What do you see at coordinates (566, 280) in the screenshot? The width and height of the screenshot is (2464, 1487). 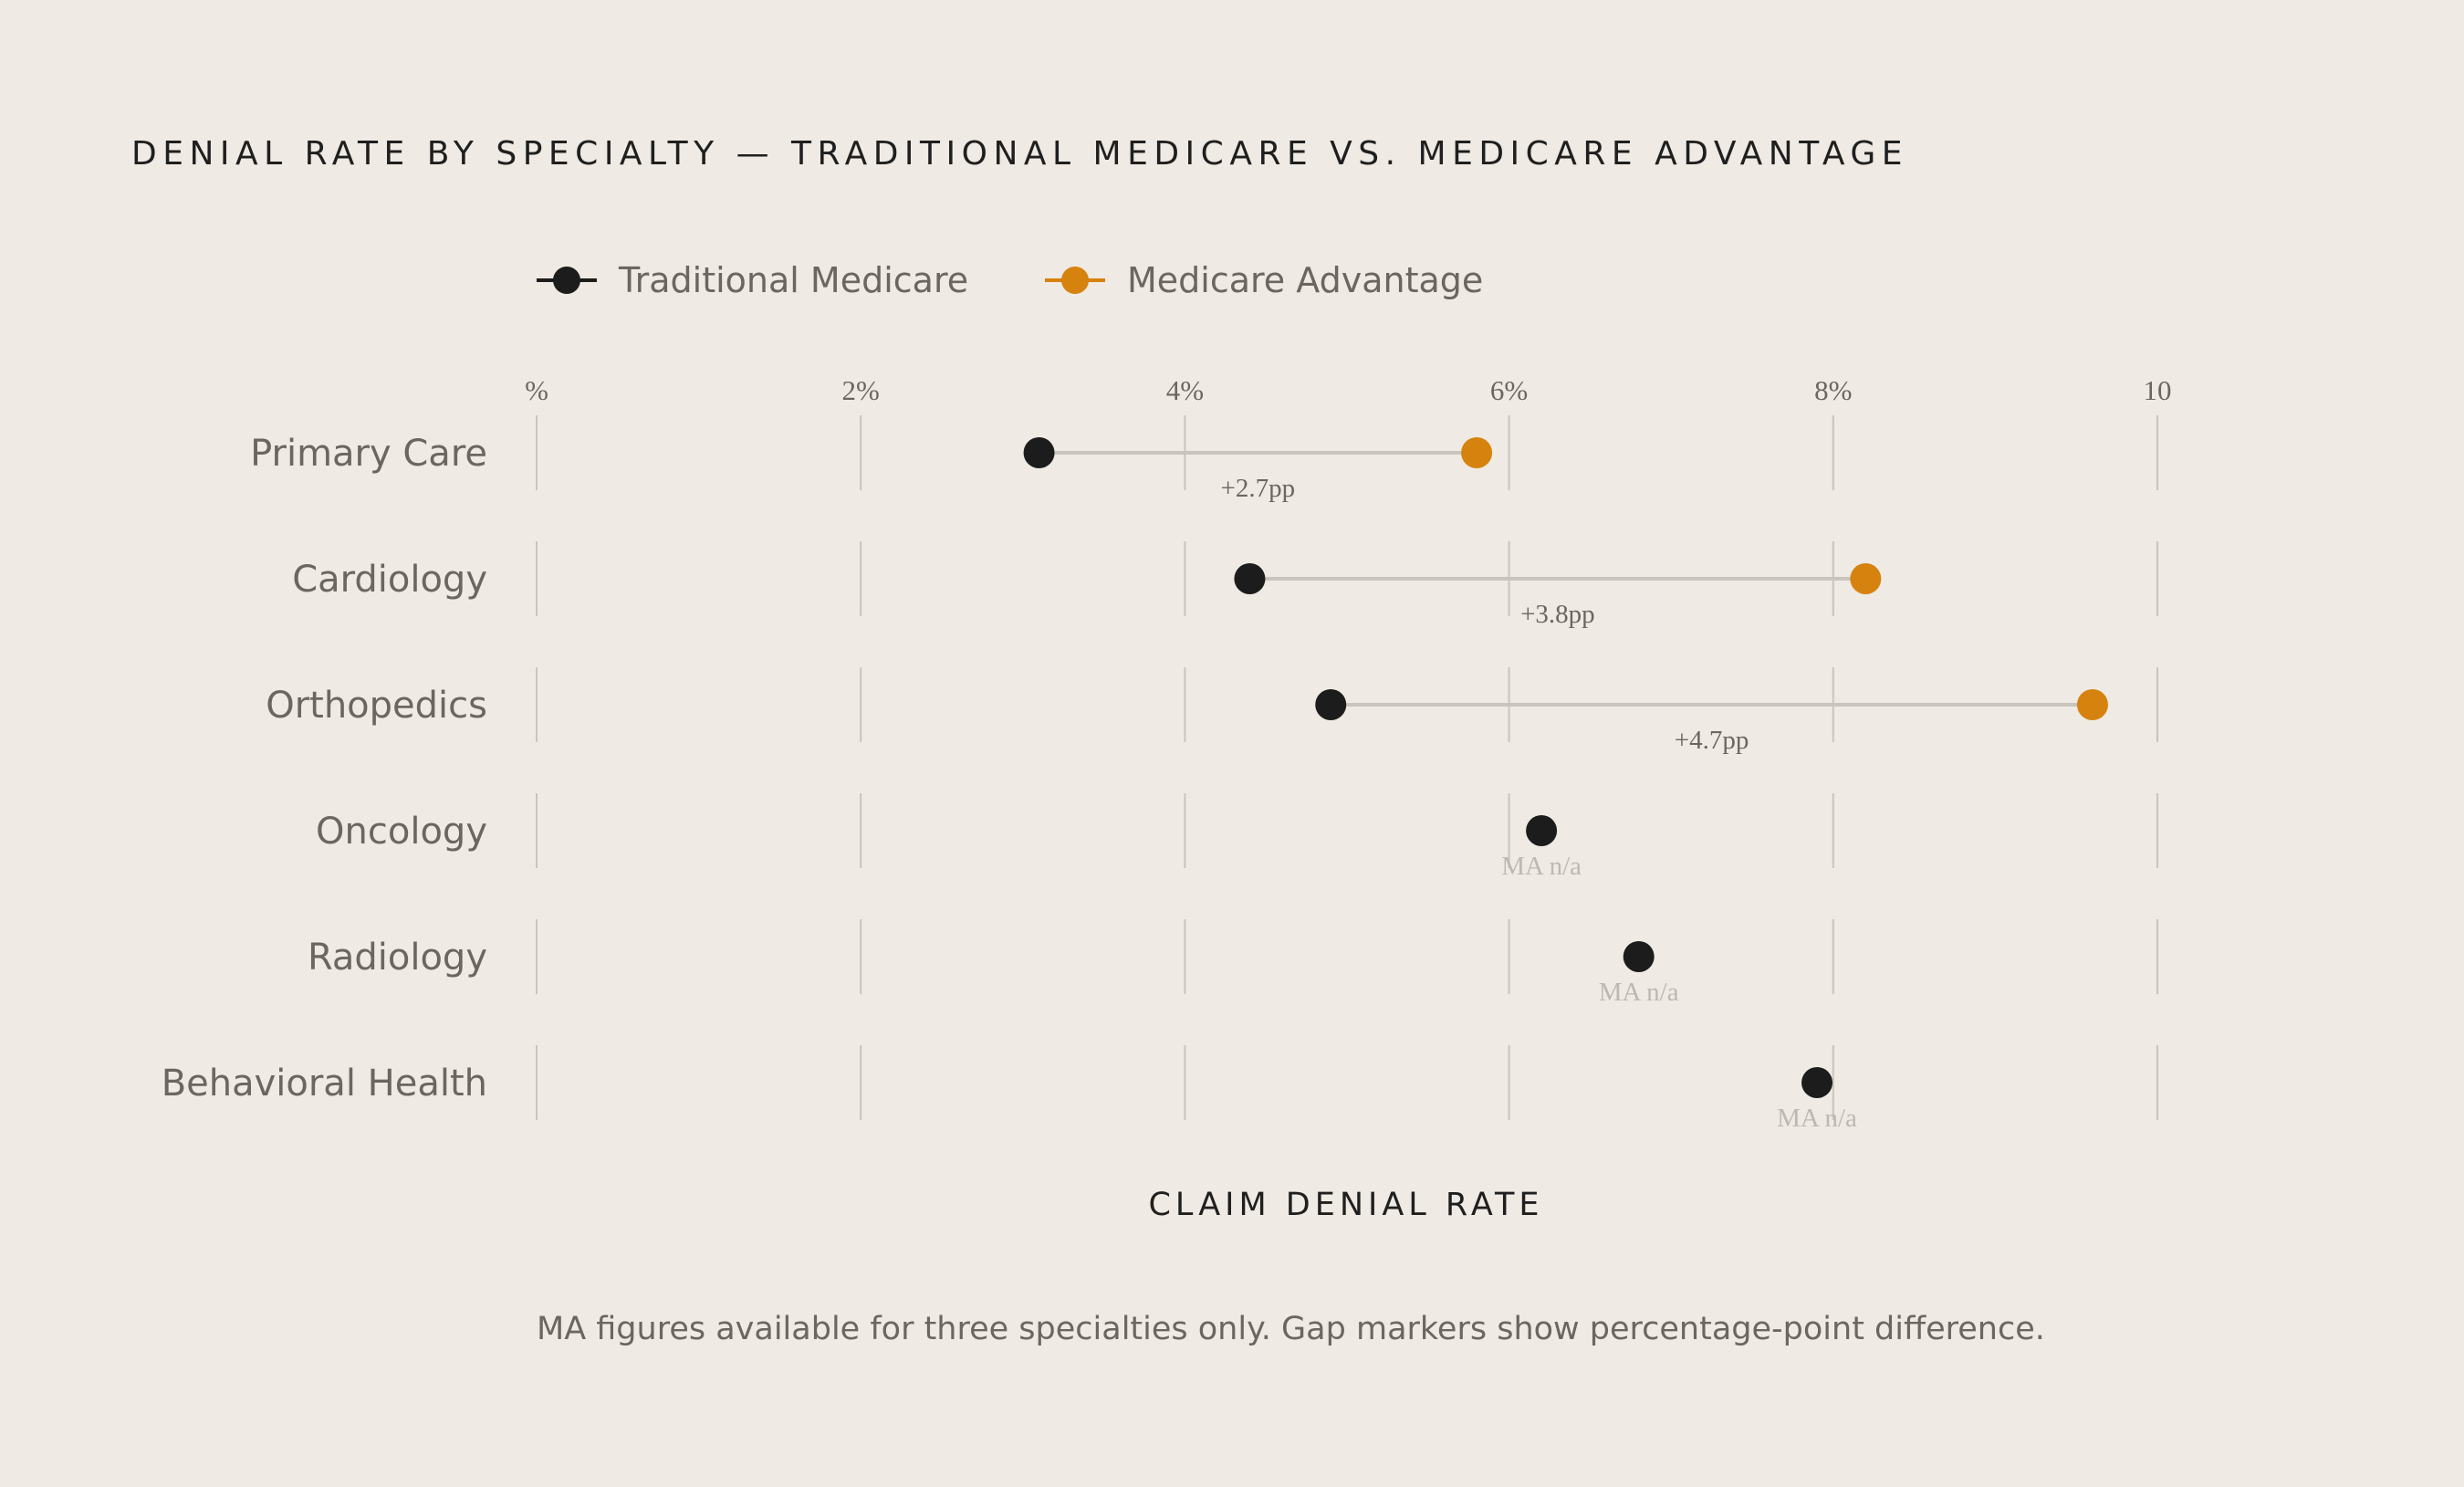 I see `legend-swatch-dot-traditional` at bounding box center [566, 280].